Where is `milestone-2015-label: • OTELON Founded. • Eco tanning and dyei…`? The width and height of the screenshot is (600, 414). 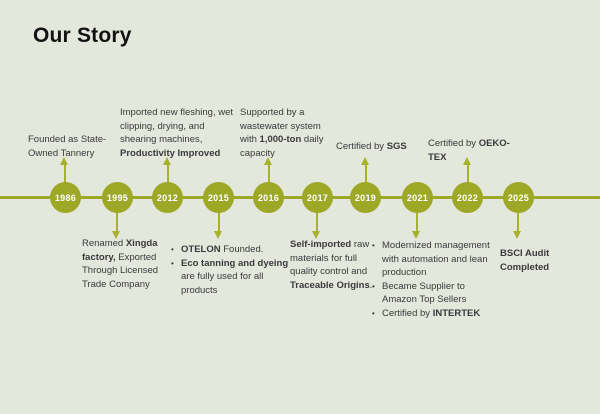 milestone-2015-label: • OTELON Founded. • Eco tanning and dyei… is located at coordinates (233, 270).